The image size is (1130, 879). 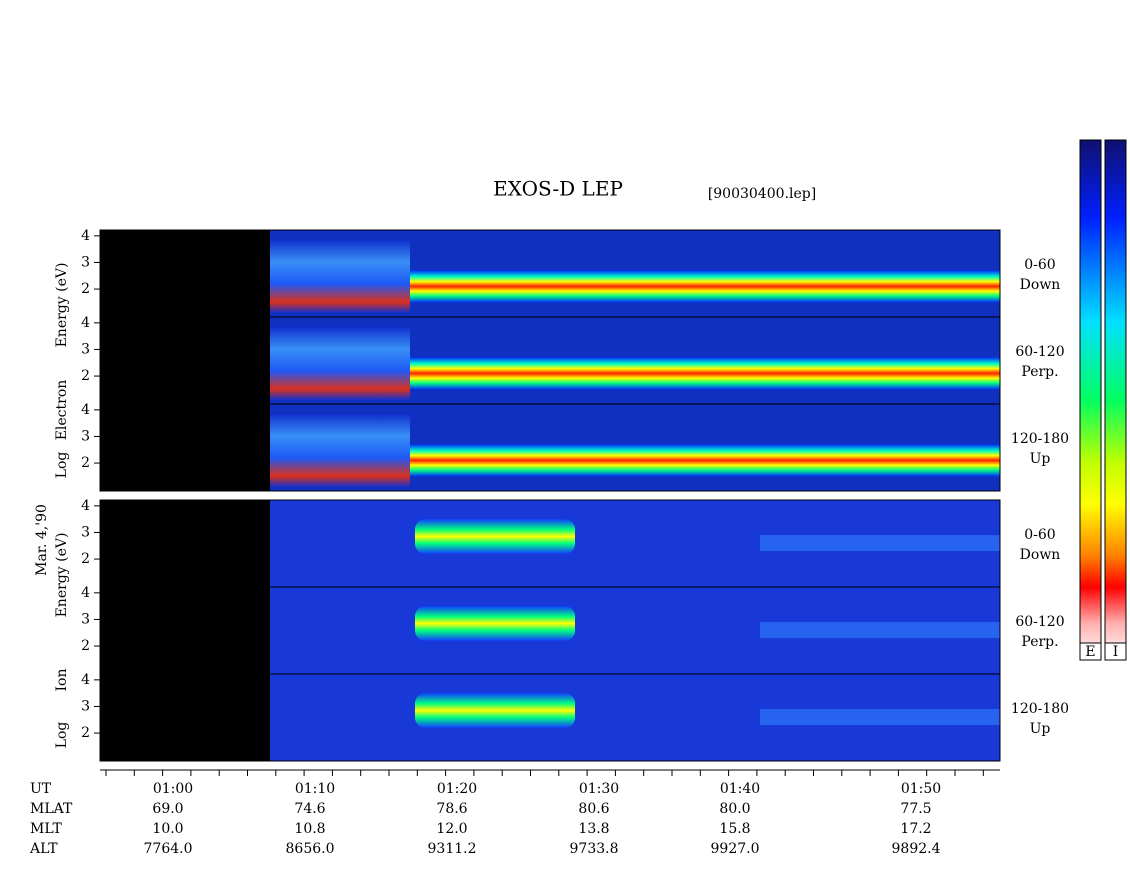 What do you see at coordinates (451, 829) in the screenshot?
I see `orbit-value: 12.0` at bounding box center [451, 829].